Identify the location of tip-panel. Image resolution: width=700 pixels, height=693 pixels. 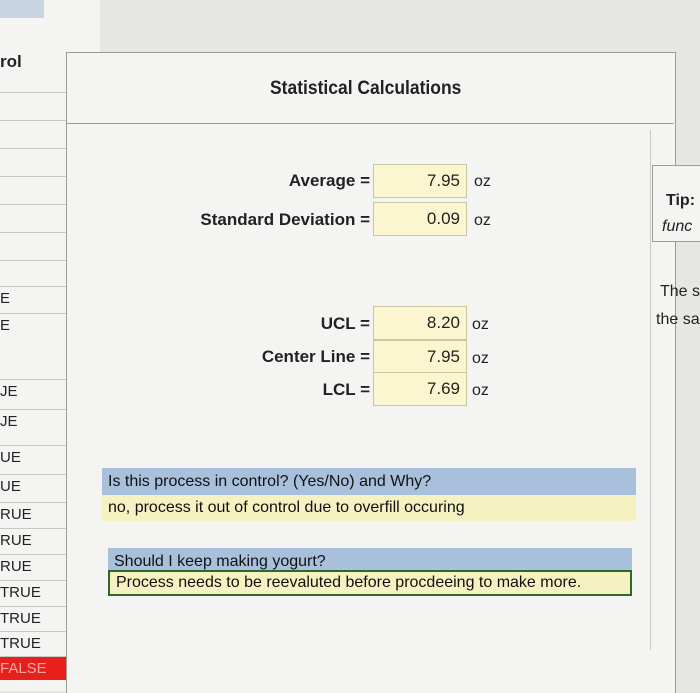
(676, 203).